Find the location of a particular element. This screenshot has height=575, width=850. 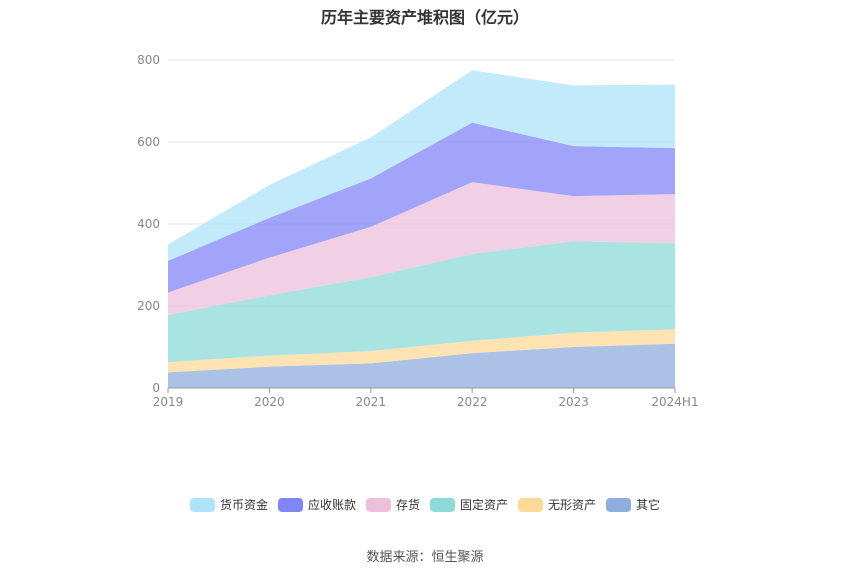

source-note: 数据来源：恒生聚源 is located at coordinates (425, 557).